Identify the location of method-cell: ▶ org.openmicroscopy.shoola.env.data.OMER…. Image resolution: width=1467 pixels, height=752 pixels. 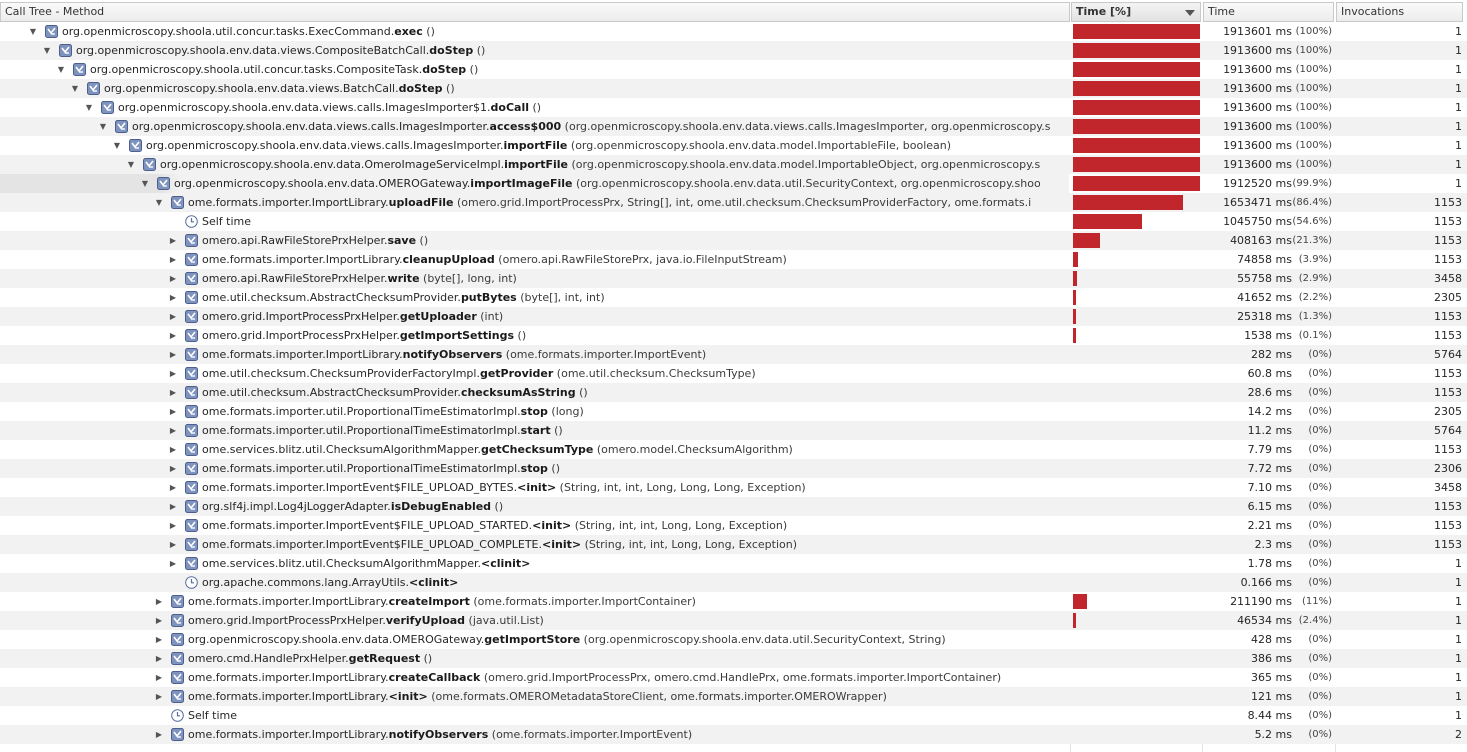
(534, 639).